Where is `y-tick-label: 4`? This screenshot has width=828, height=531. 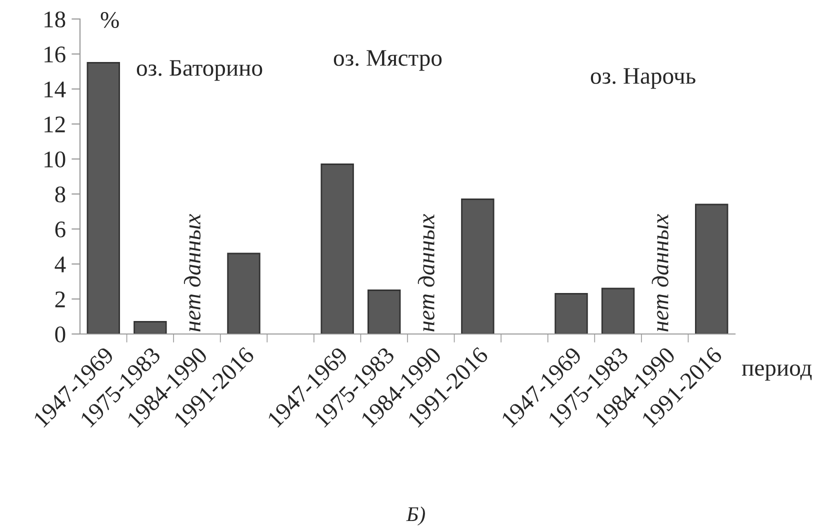
y-tick-label: 4 is located at coordinates (60, 264).